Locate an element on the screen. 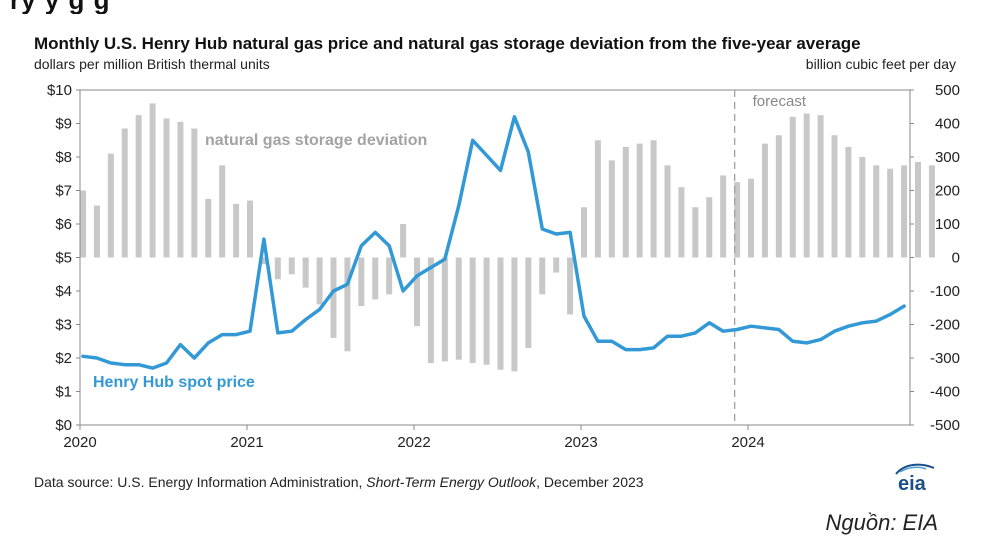  source-suffix: , December 2023 is located at coordinates (590, 482).